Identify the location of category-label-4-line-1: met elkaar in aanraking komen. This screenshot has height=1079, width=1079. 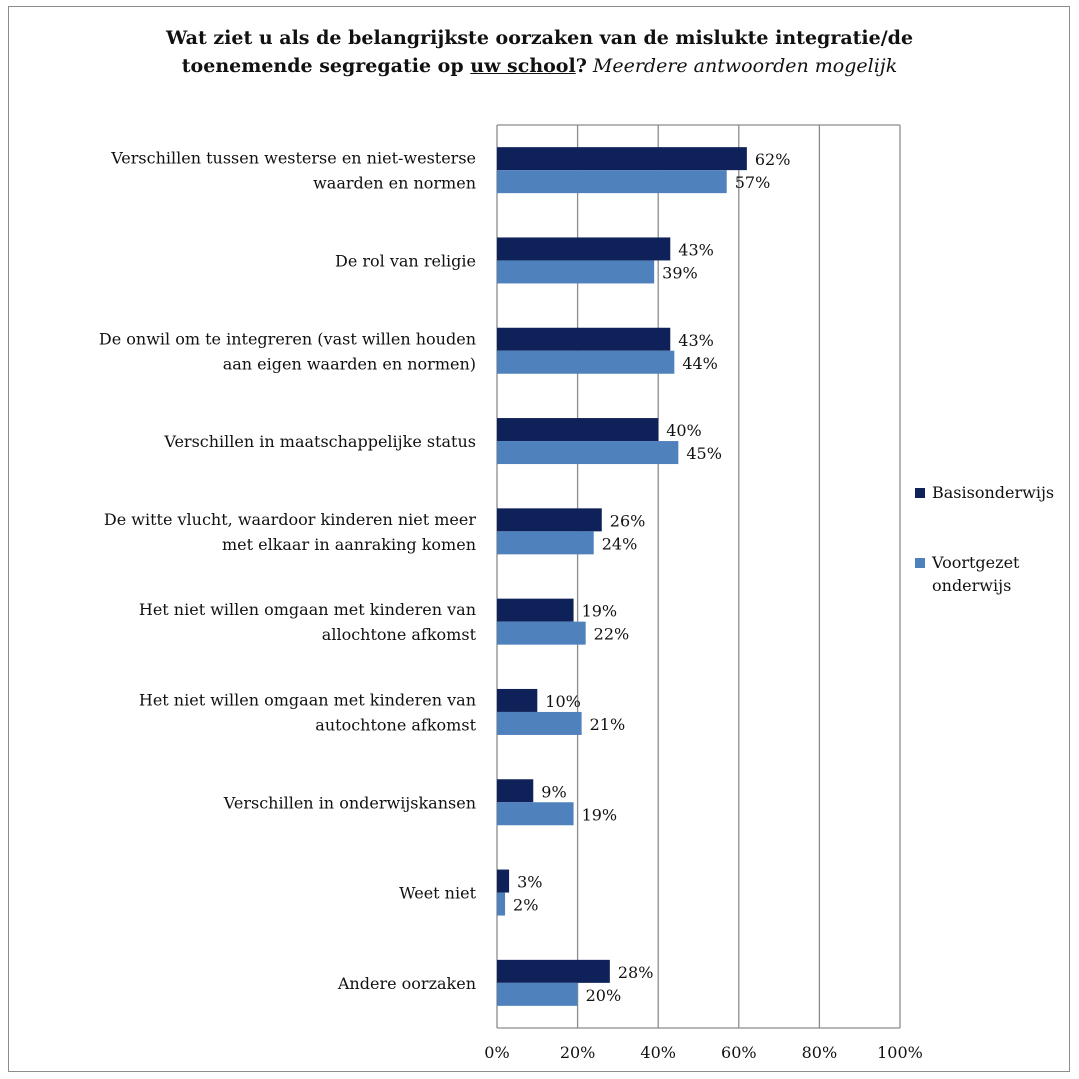
(349, 544).